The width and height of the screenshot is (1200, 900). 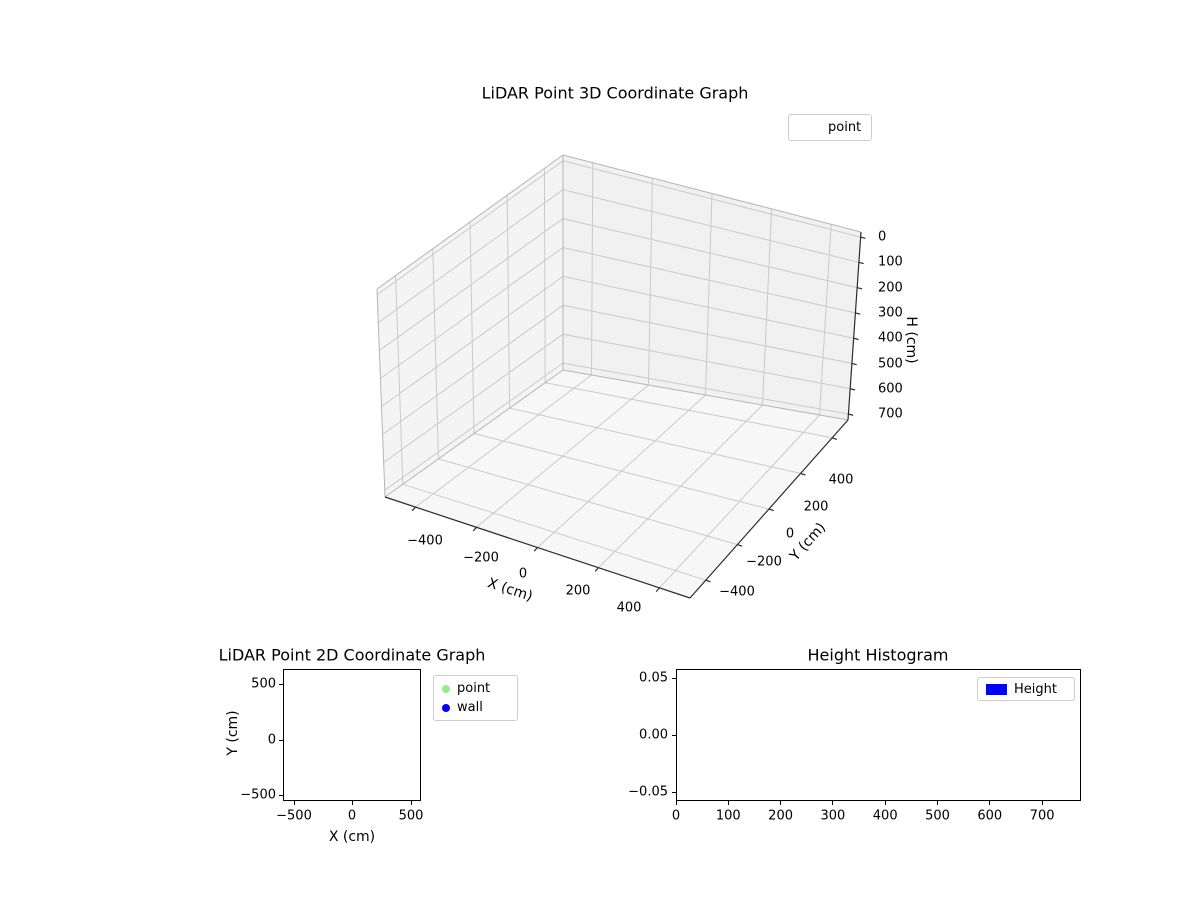 What do you see at coordinates (878, 655) in the screenshot?
I see `hist-title: Height Histogram` at bounding box center [878, 655].